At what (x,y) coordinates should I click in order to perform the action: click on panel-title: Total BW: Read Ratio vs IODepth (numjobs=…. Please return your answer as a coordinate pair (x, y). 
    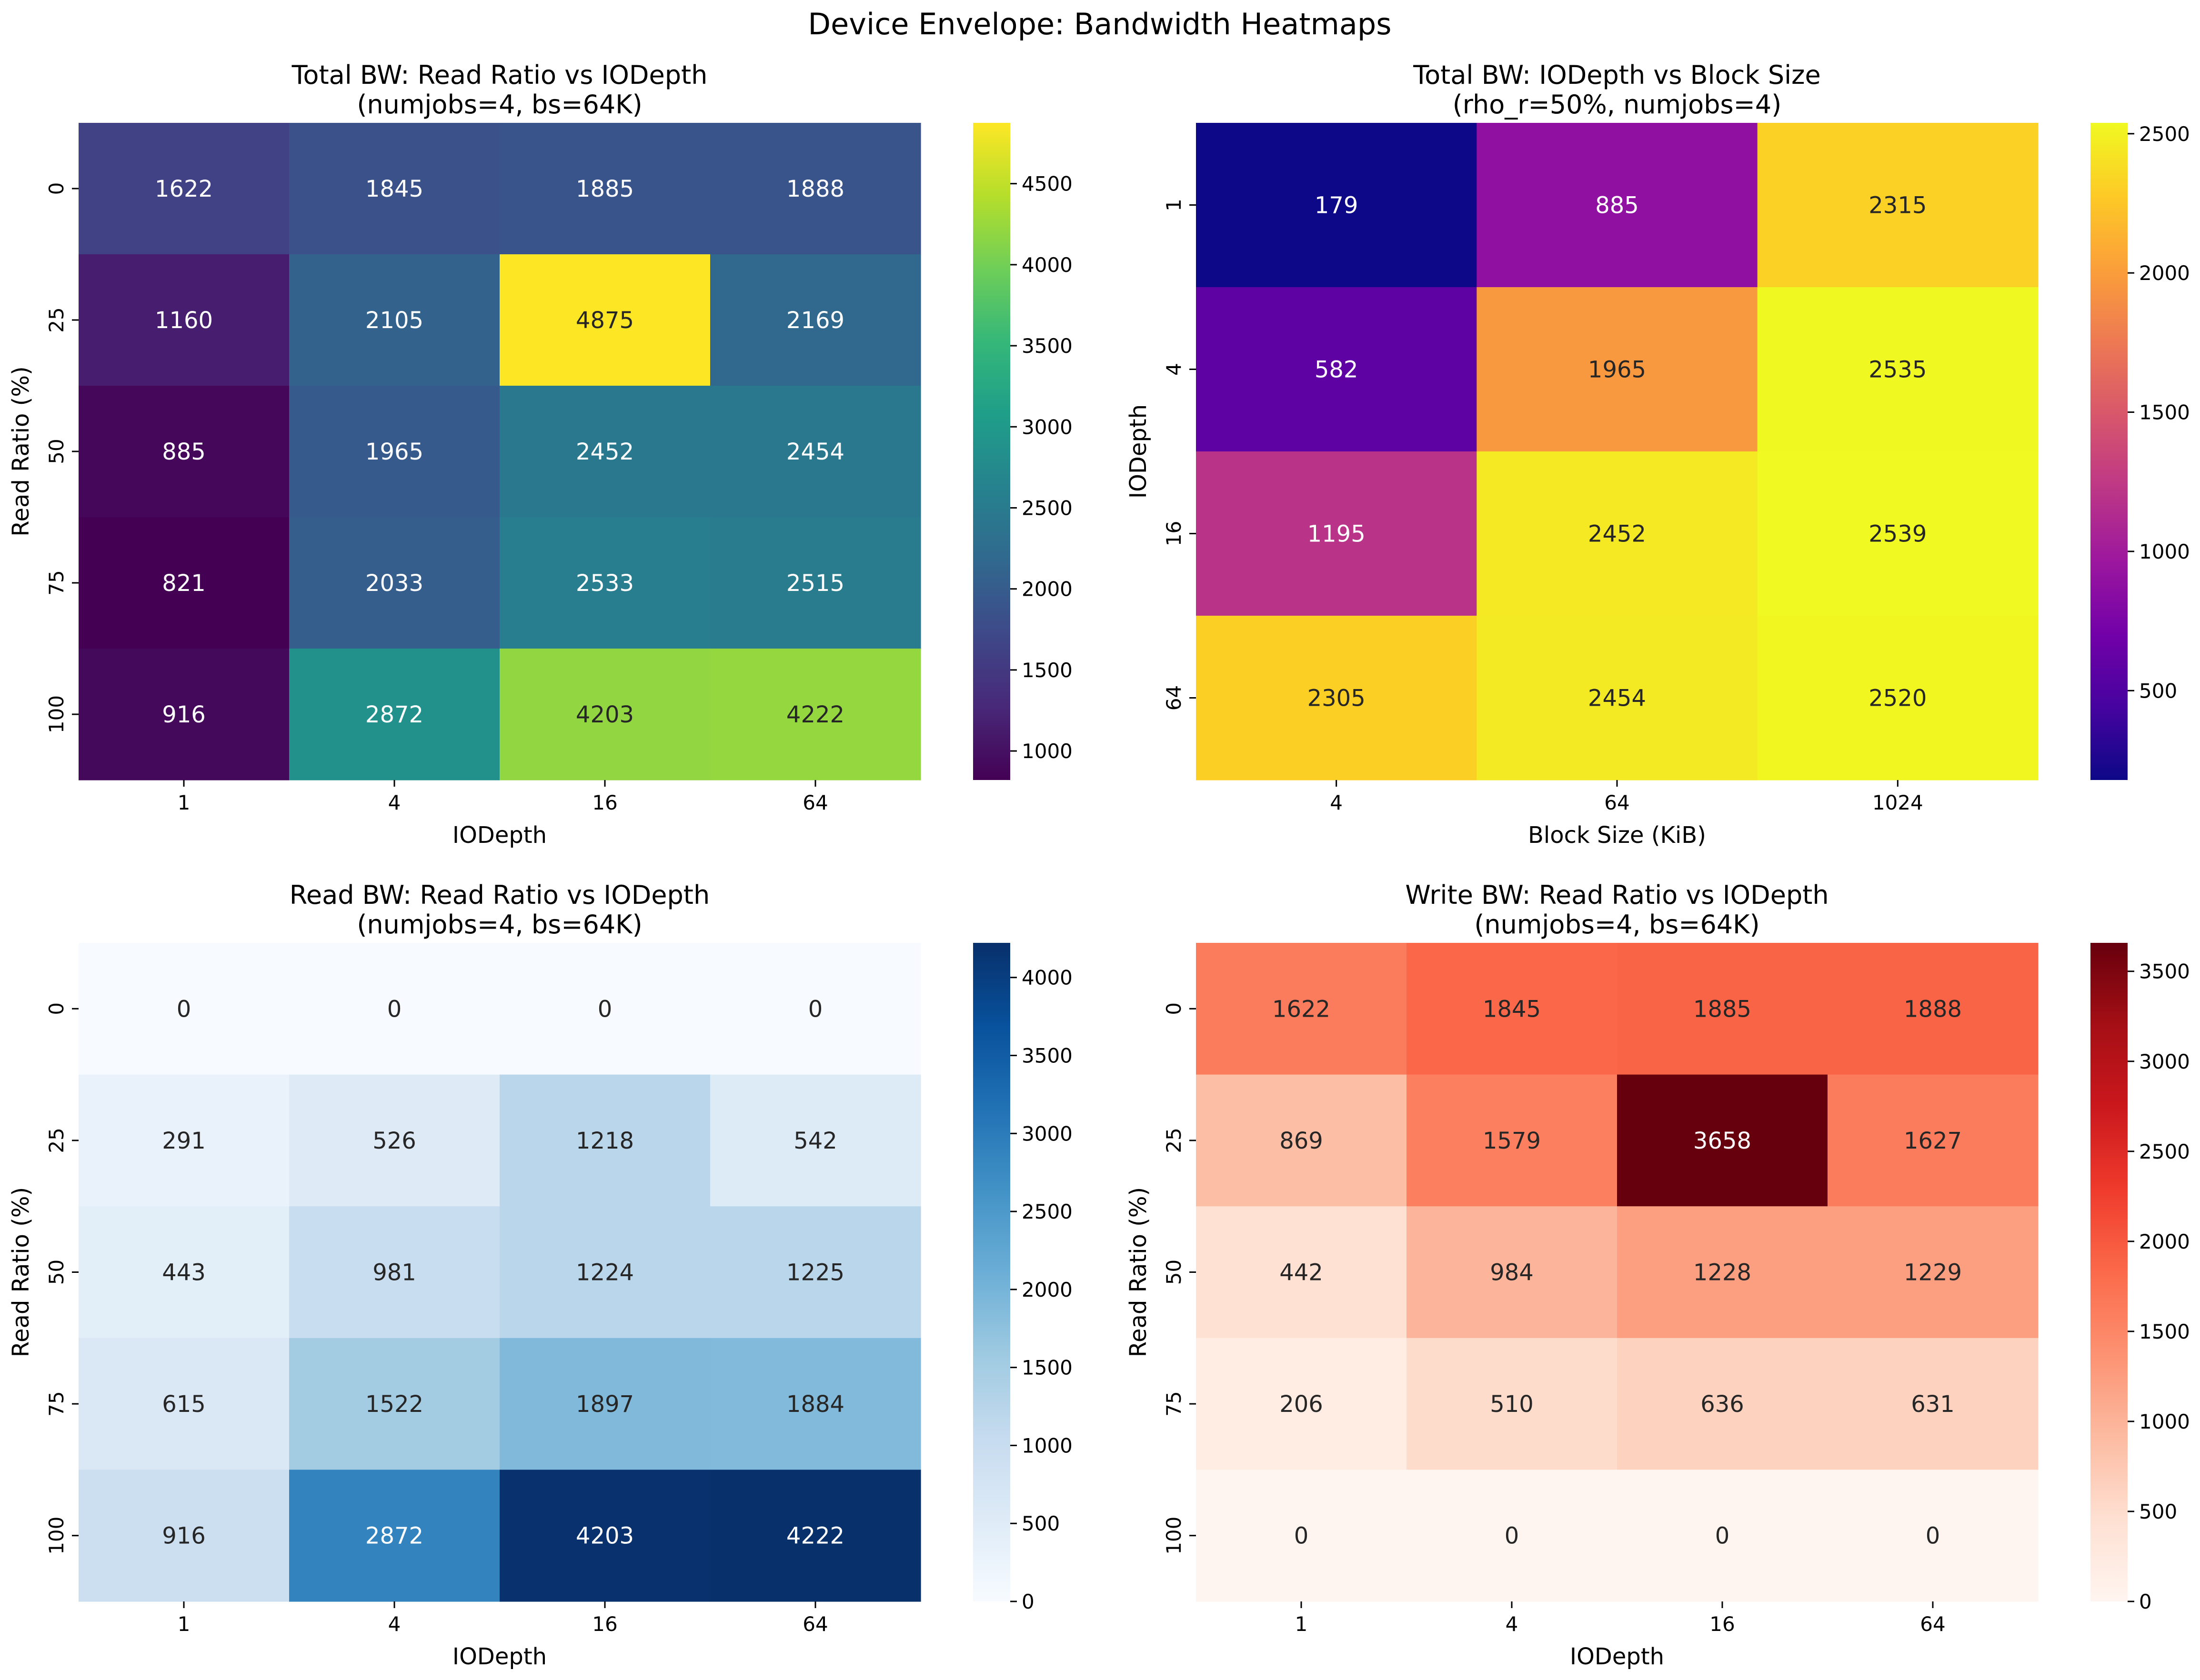
    Looking at the image, I should click on (499, 90).